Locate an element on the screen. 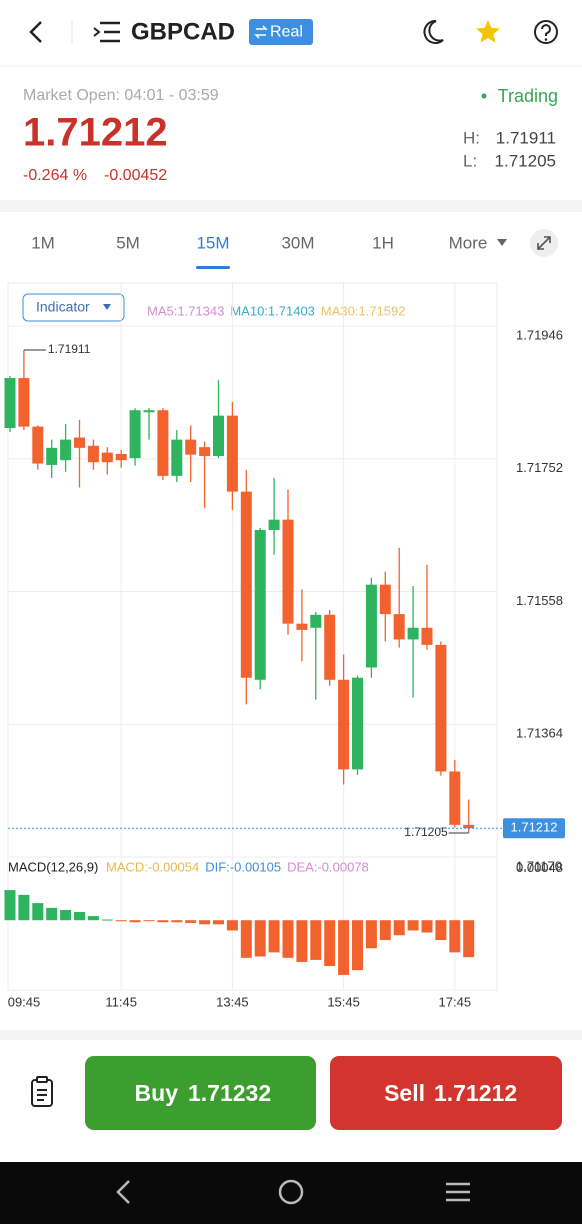 The width and height of the screenshot is (582, 1224). macd-legend: DIF:-0.00105 is located at coordinates (243, 866).